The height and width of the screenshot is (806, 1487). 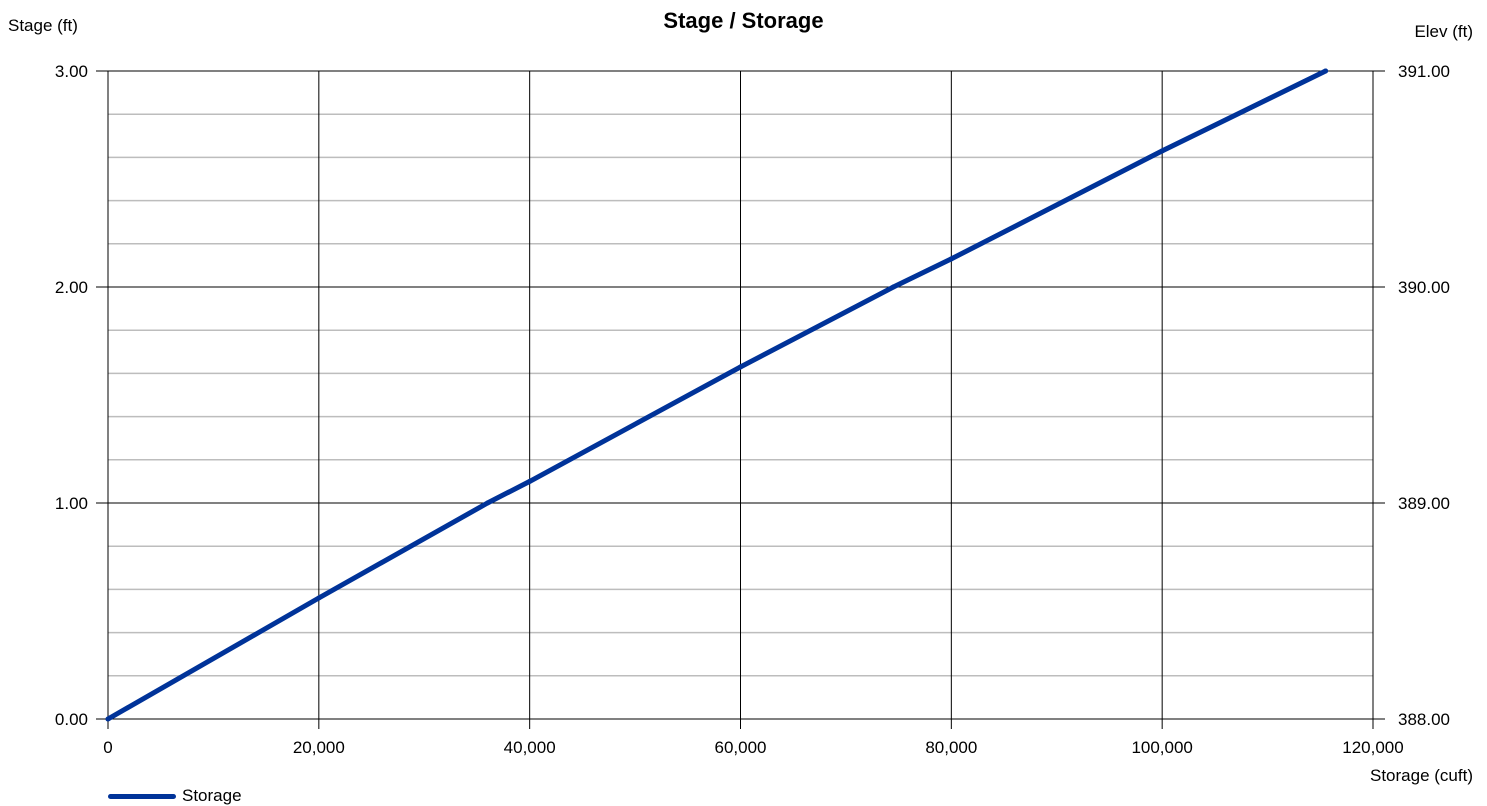 What do you see at coordinates (1424, 71) in the screenshot?
I see `y-tick-label-right: 391.00` at bounding box center [1424, 71].